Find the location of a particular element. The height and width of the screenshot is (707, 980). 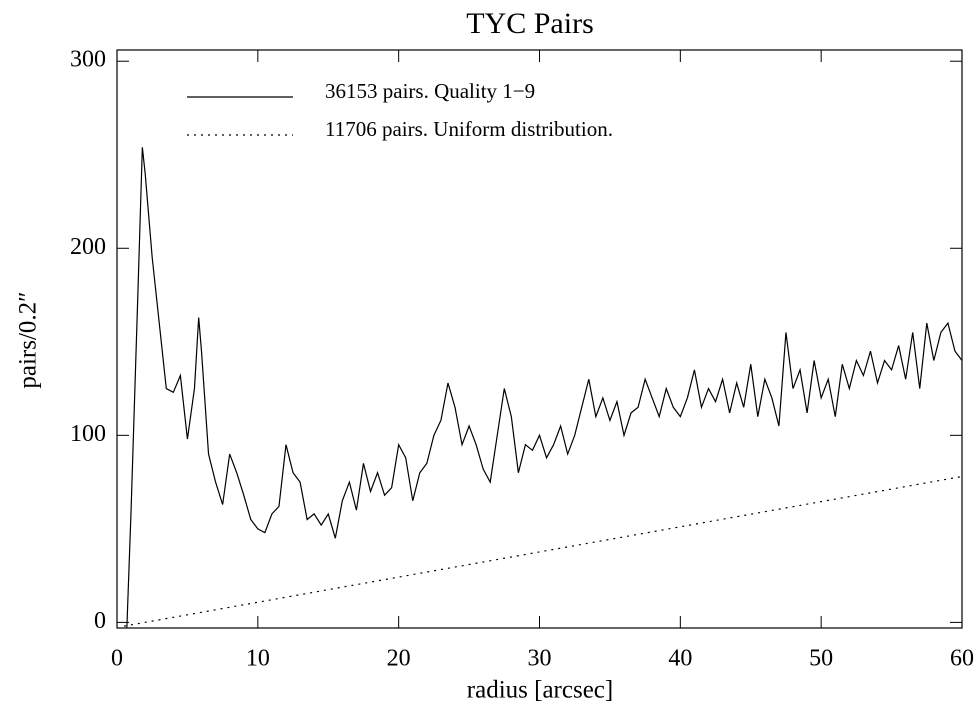

x-axis-label: radius [arcsec] is located at coordinates (540, 690).